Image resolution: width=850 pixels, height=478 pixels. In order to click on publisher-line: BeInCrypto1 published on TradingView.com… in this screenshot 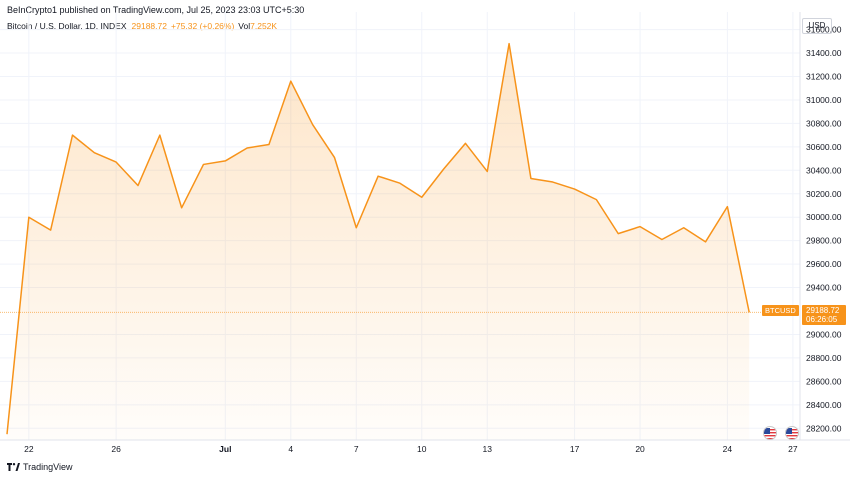, I will do `click(156, 10)`.